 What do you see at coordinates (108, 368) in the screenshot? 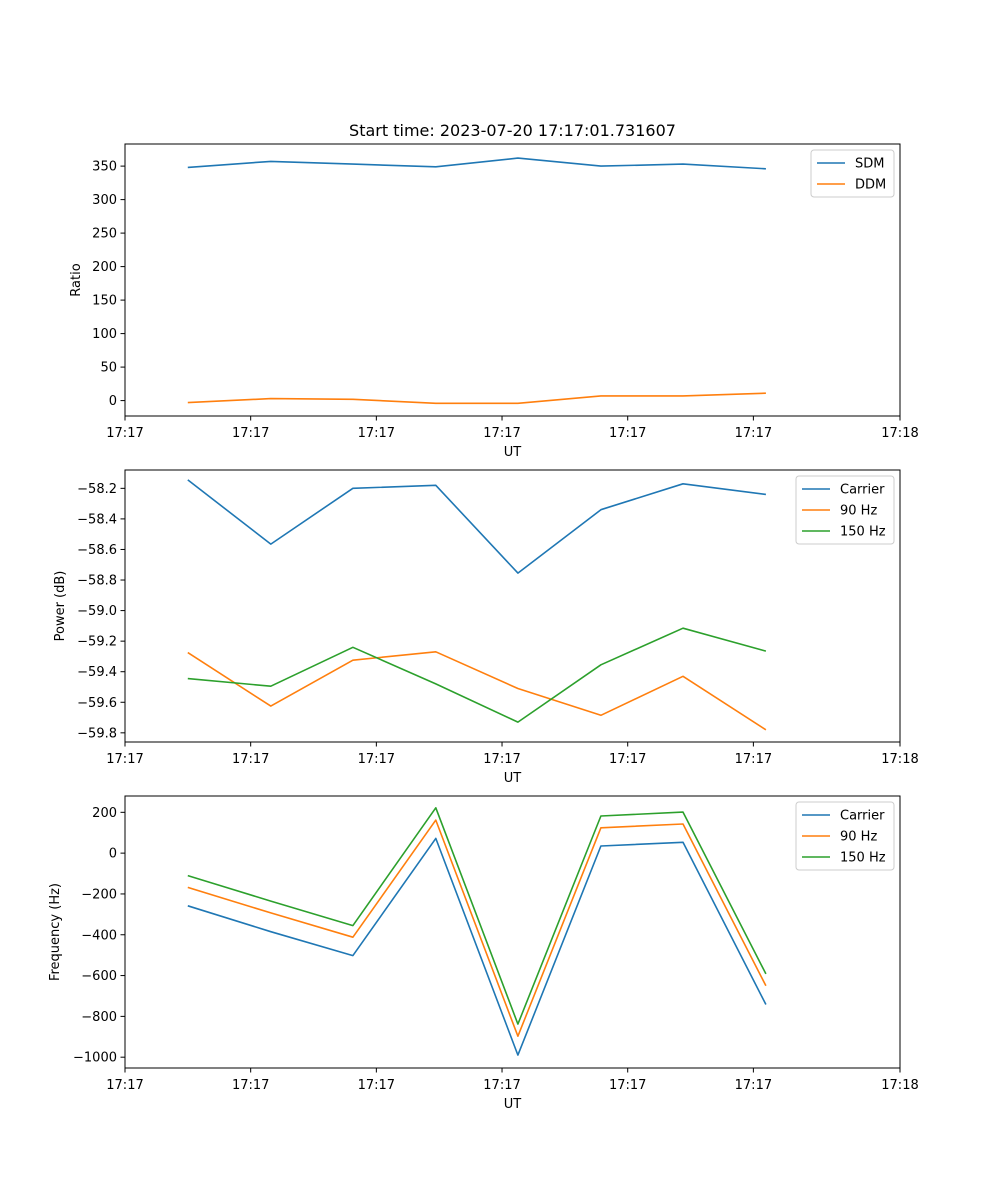
I see `y-tick-label: 50` at bounding box center [108, 368].